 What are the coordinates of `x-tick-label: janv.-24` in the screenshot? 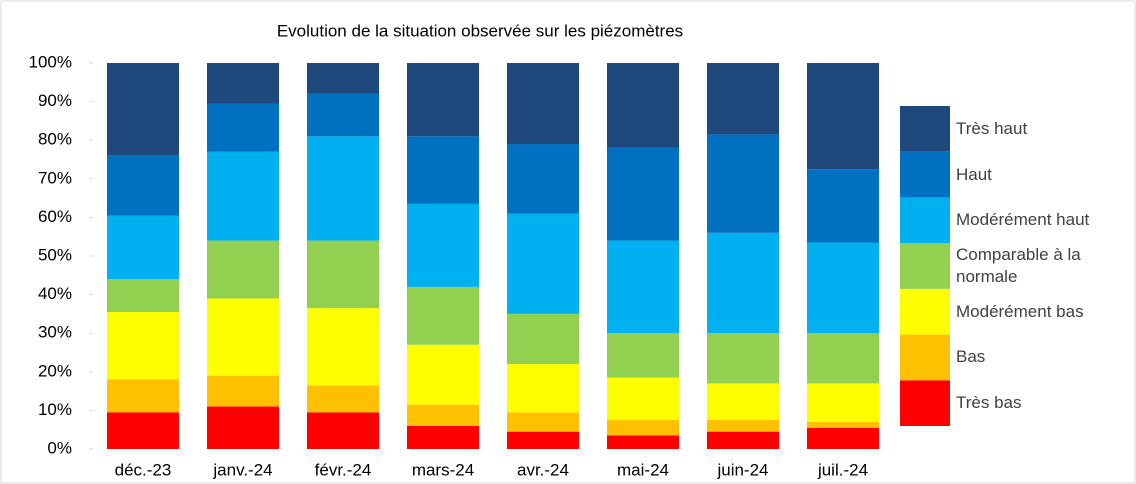 It's located at (242, 469).